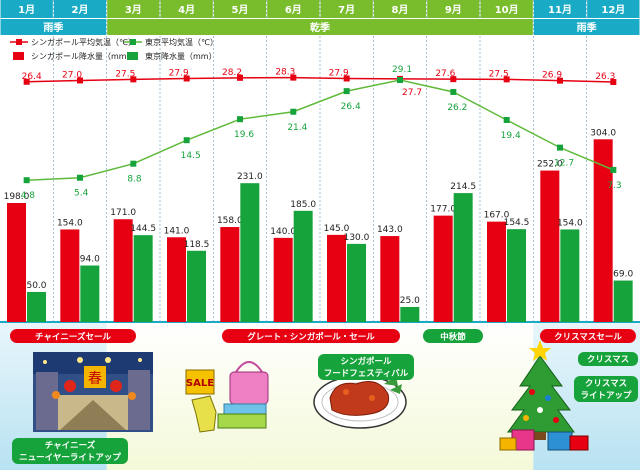  Describe the element at coordinates (463, 187) in the screenshot. I see `tokyo-rain-label: 214.5` at that location.